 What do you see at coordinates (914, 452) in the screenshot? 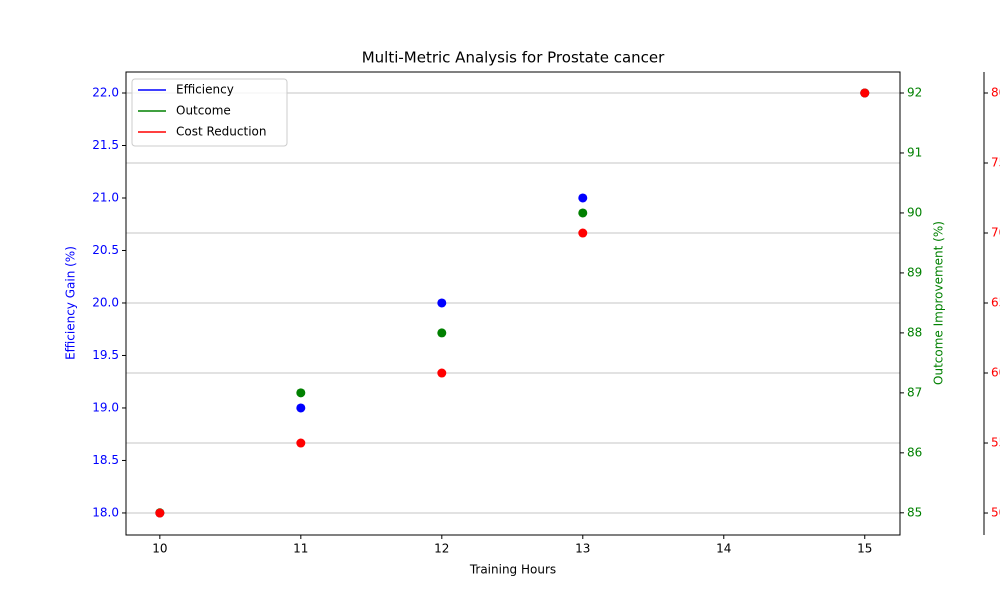
I see `y-tick-label: 86` at bounding box center [914, 452].